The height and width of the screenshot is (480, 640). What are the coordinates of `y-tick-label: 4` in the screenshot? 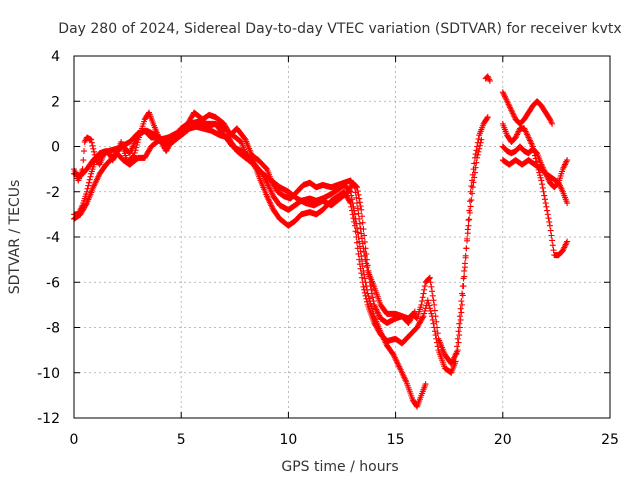 It's located at (55, 57).